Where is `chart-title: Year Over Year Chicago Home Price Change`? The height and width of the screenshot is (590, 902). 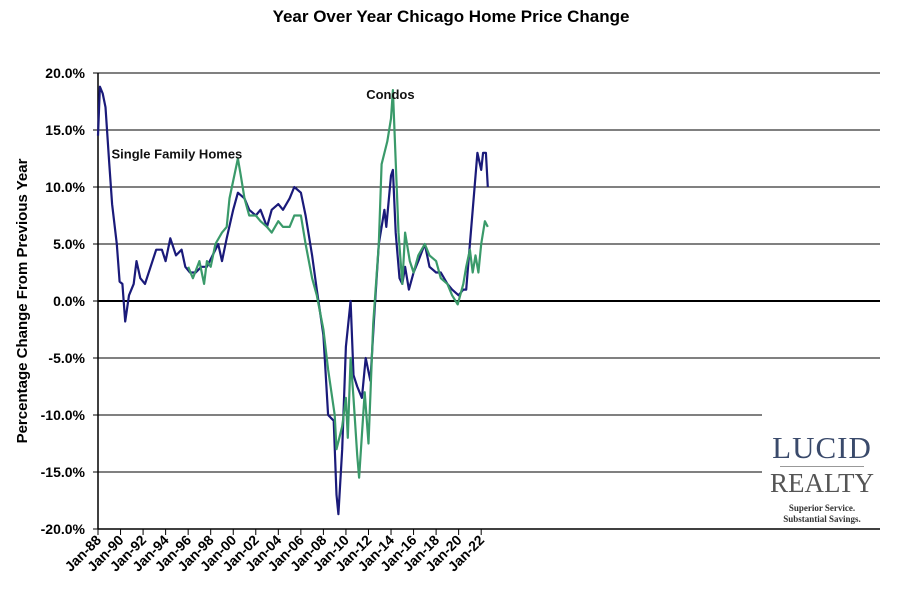 chart-title: Year Over Year Chicago Home Price Change is located at coordinates (451, 16).